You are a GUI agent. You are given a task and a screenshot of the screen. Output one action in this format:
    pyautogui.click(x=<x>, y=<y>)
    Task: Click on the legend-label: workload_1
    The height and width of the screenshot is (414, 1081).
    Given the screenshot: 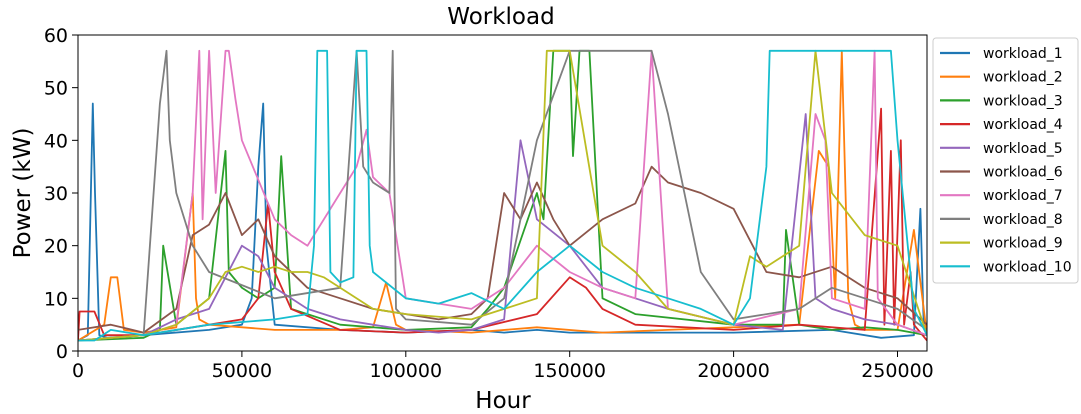 What is the action you would take?
    pyautogui.click(x=1023, y=54)
    